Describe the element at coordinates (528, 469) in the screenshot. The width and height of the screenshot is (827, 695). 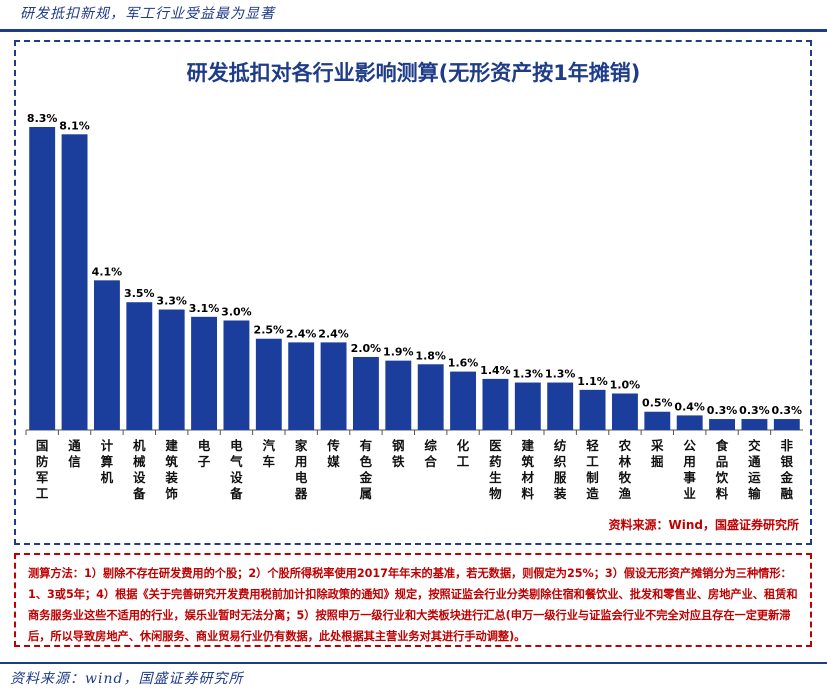
I see `category-label: 建筑材料` at that location.